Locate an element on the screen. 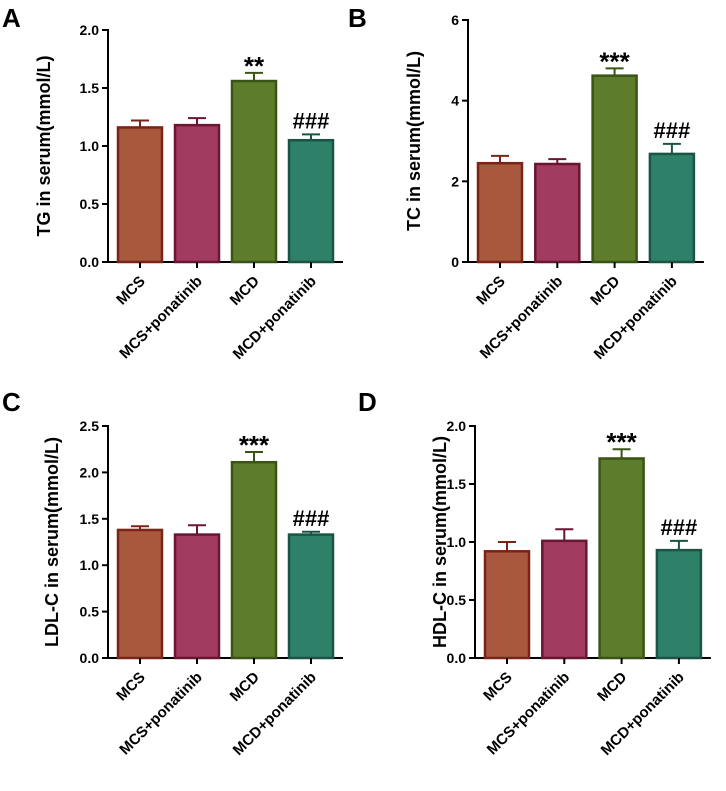  y-tick-label: 0 is located at coordinates (455, 262).